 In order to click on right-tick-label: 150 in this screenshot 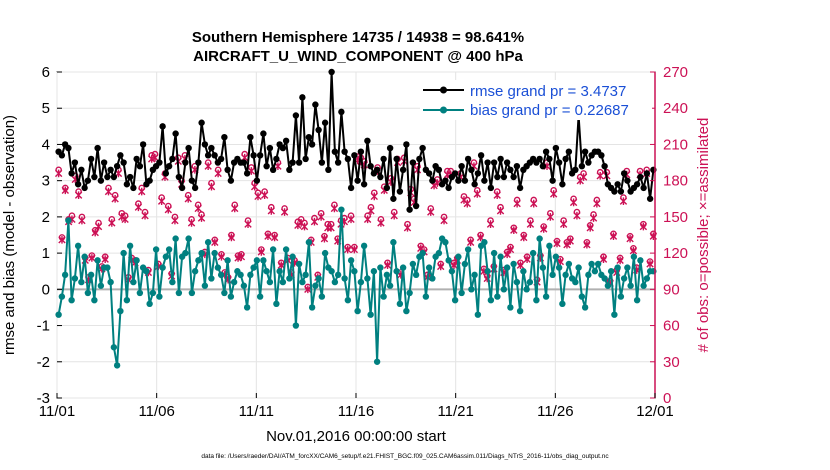, I will do `click(675, 217)`.